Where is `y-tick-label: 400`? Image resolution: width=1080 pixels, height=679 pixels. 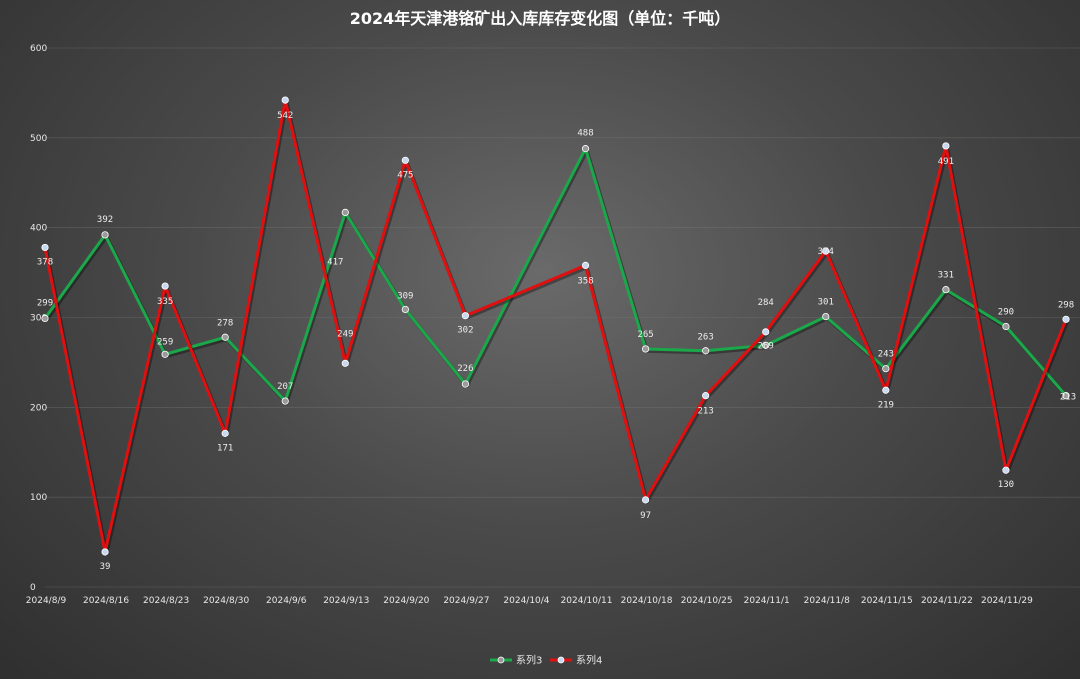
y-tick-label: 400 is located at coordinates (38, 229).